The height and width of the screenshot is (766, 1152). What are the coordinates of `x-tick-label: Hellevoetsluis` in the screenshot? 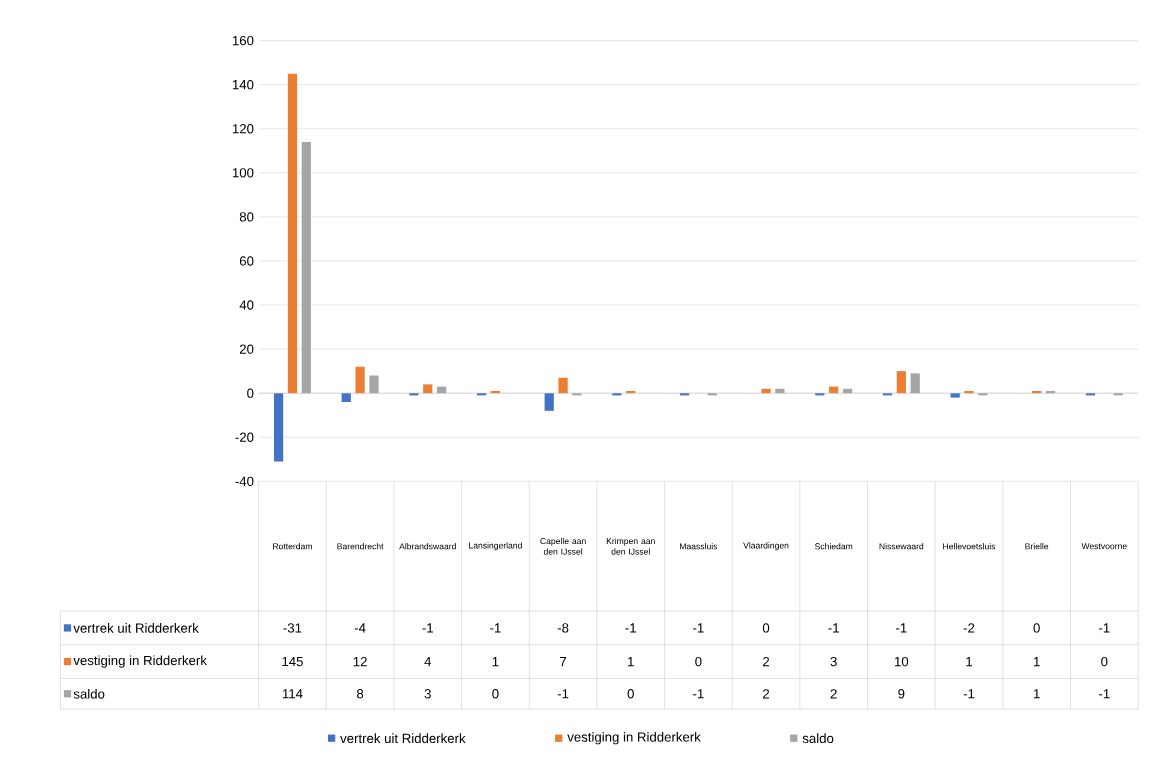 It's located at (969, 546).